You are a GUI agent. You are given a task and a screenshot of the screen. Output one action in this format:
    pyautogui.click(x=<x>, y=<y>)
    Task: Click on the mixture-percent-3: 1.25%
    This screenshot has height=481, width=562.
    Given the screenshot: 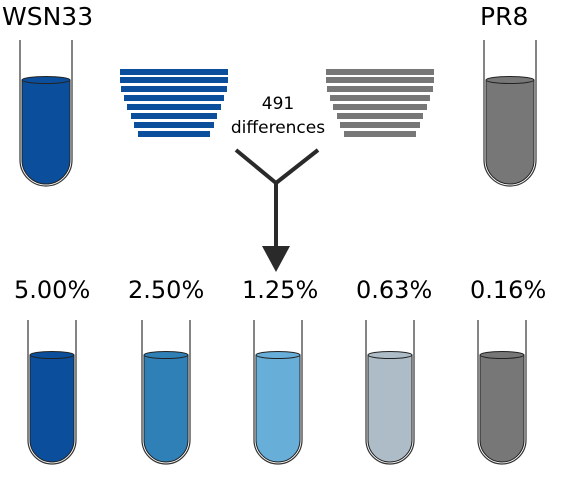 What is the action you would take?
    pyautogui.click(x=280, y=290)
    